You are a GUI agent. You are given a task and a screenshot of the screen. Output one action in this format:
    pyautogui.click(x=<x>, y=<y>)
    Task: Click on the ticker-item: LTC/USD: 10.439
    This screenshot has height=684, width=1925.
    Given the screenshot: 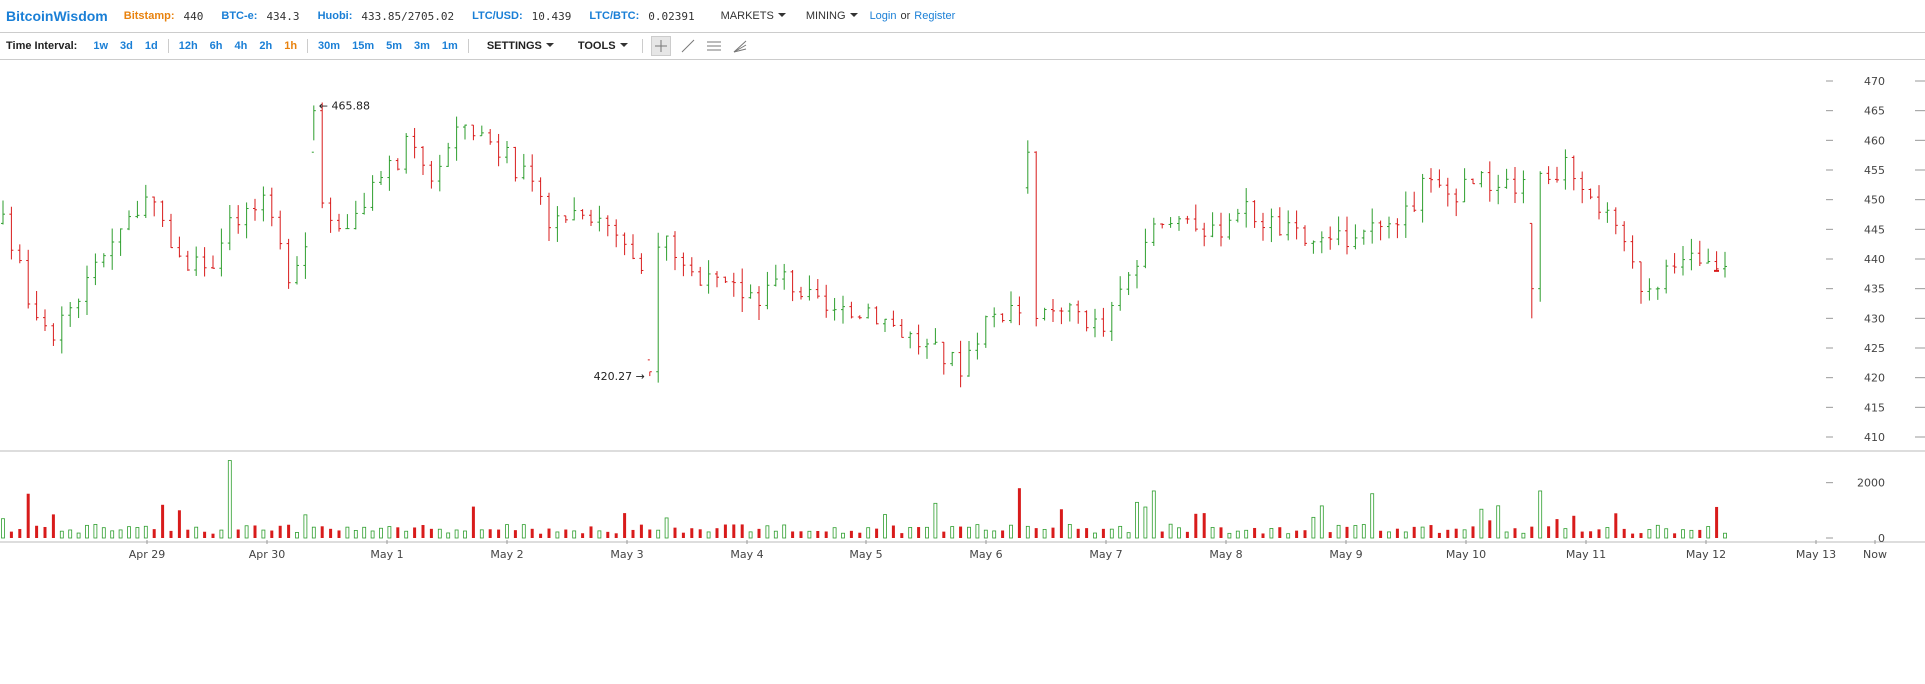 What is the action you would take?
    pyautogui.click(x=521, y=16)
    